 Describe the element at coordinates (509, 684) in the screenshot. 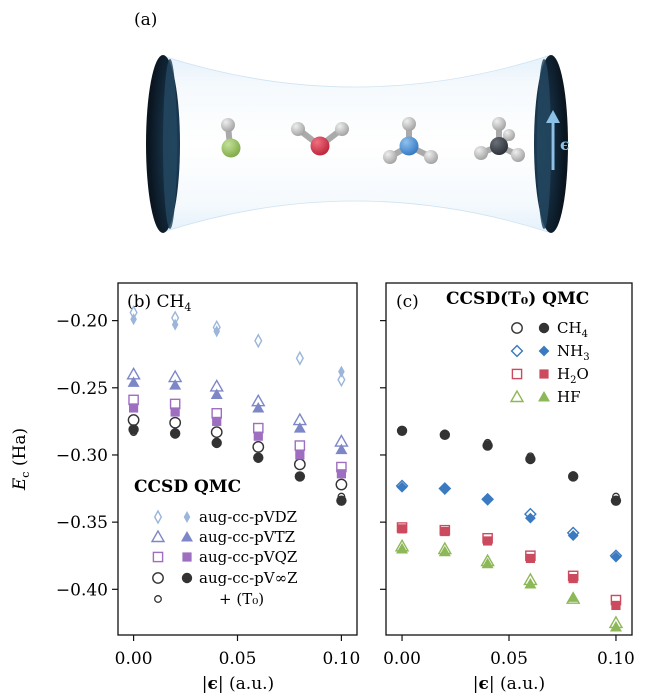

I see `panel-c-x-axis-label: |ϵ| (a.u.)` at that location.